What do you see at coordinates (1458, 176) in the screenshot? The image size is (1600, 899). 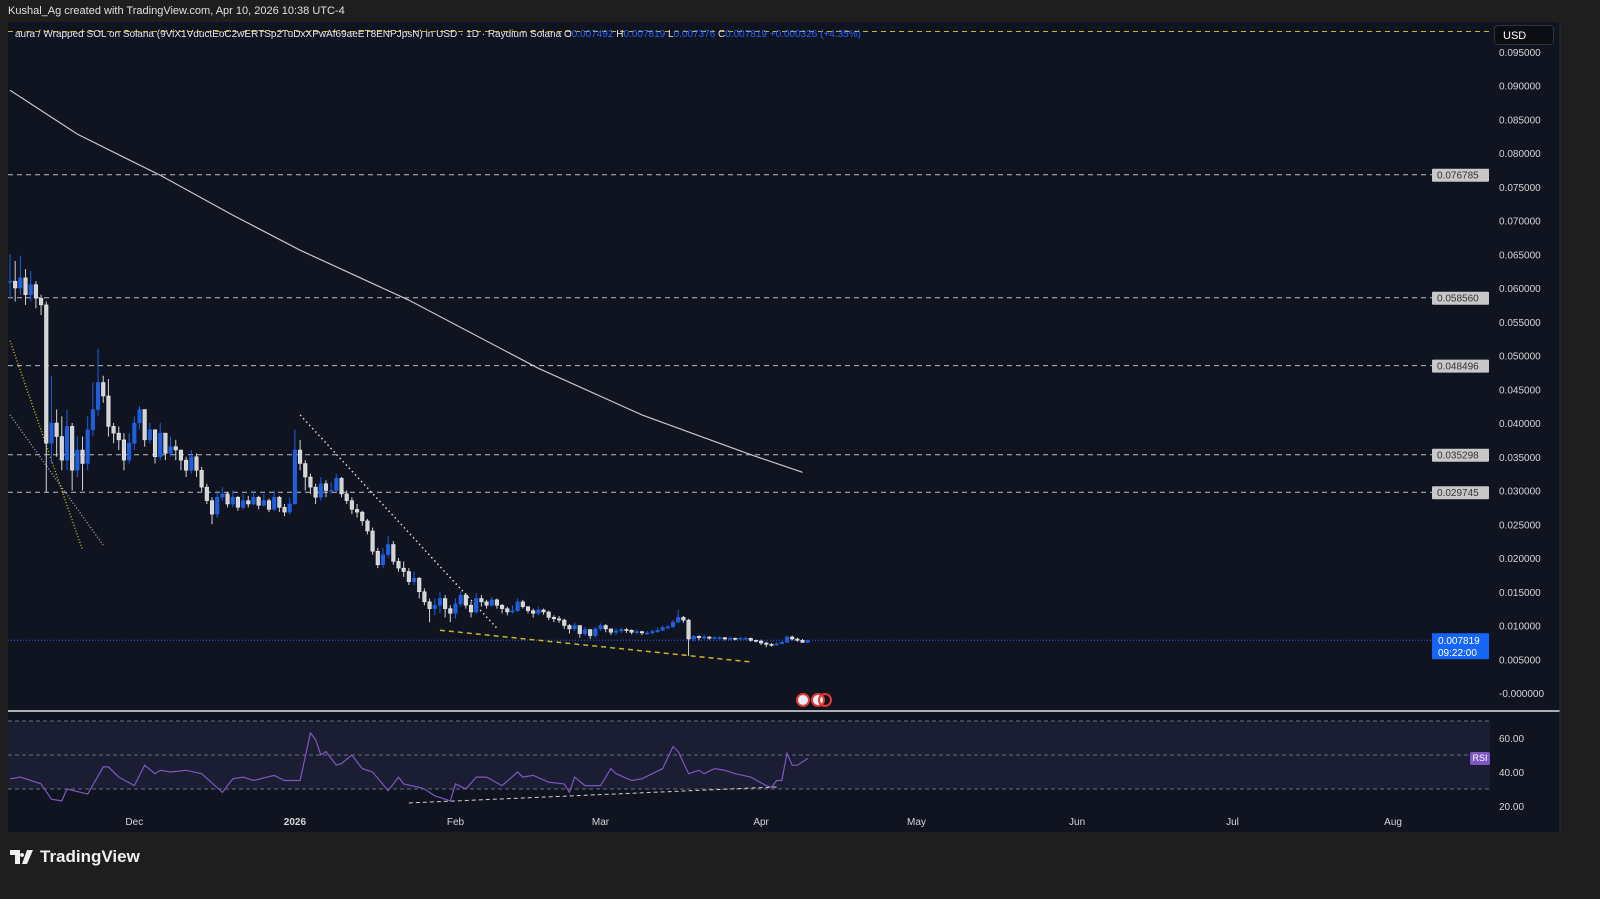 I see `level-price-label: 0.076785` at bounding box center [1458, 176].